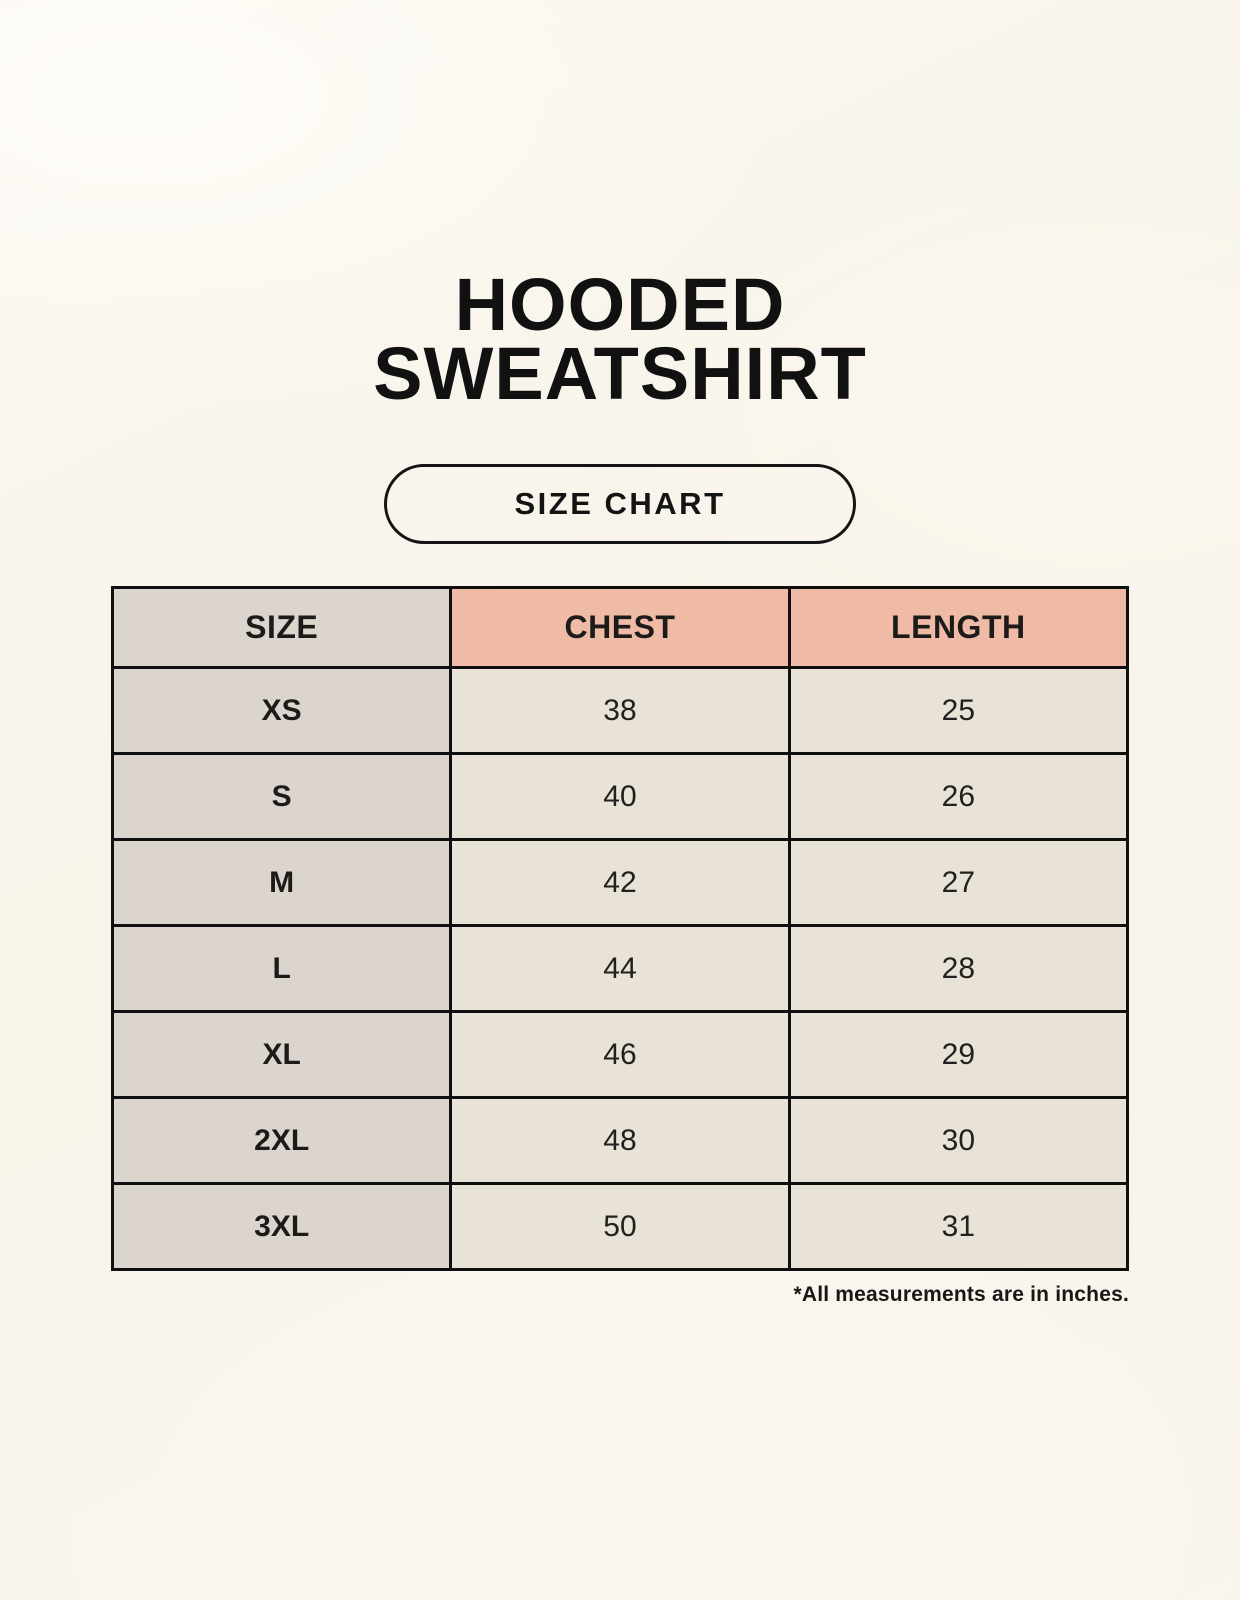 Image resolution: width=1240 pixels, height=1600 pixels. I want to click on length-cell: 27, so click(958, 882).